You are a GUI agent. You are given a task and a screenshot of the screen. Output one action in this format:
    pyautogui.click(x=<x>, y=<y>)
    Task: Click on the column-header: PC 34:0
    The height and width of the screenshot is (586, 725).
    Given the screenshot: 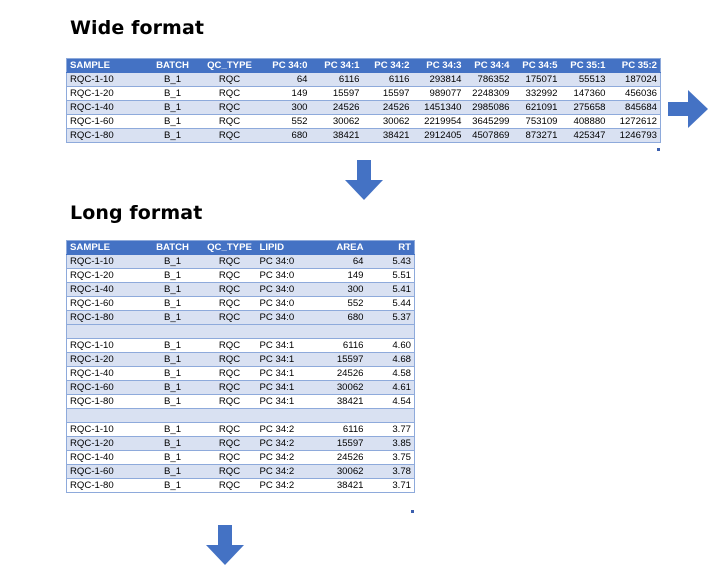 What is the action you would take?
    pyautogui.click(x=283, y=65)
    